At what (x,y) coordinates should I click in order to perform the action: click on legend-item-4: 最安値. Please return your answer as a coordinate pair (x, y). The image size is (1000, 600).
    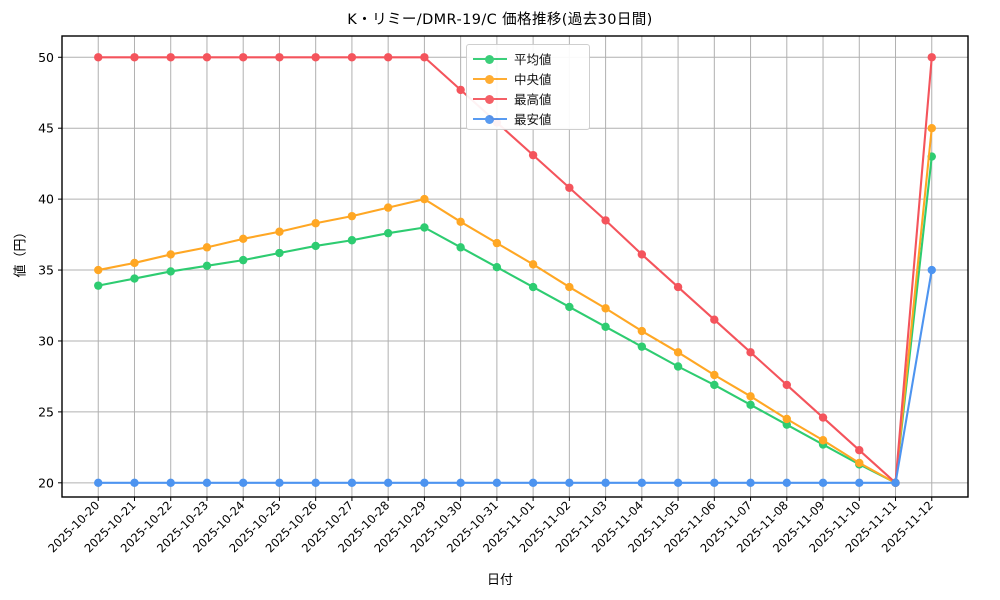
    Looking at the image, I should click on (529, 118).